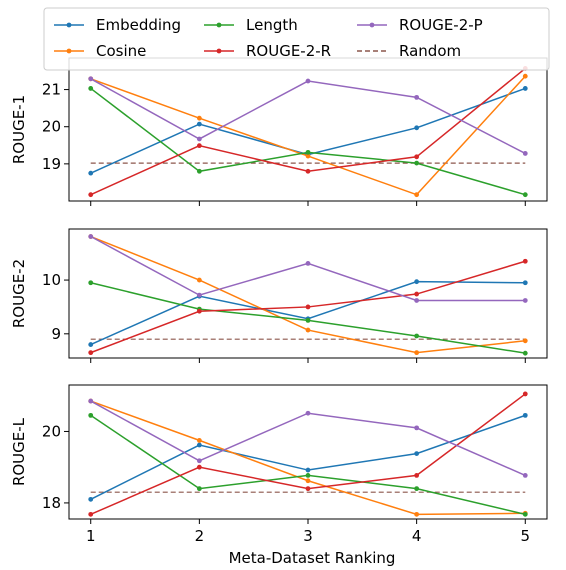 Image resolution: width=566 pixels, height=570 pixels. Describe the element at coordinates (121, 51) in the screenshot. I see `legend-label: Cosine` at that location.